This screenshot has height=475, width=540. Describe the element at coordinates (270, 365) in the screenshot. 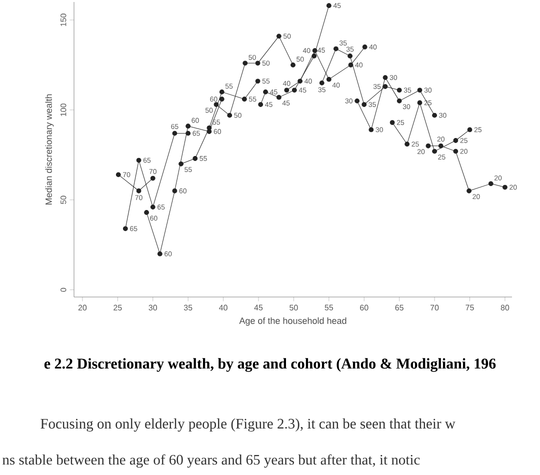

I see `text: e 2.2 Discretionary wealth, by age and cohort (Ando & Modigliani, 196` at that location.